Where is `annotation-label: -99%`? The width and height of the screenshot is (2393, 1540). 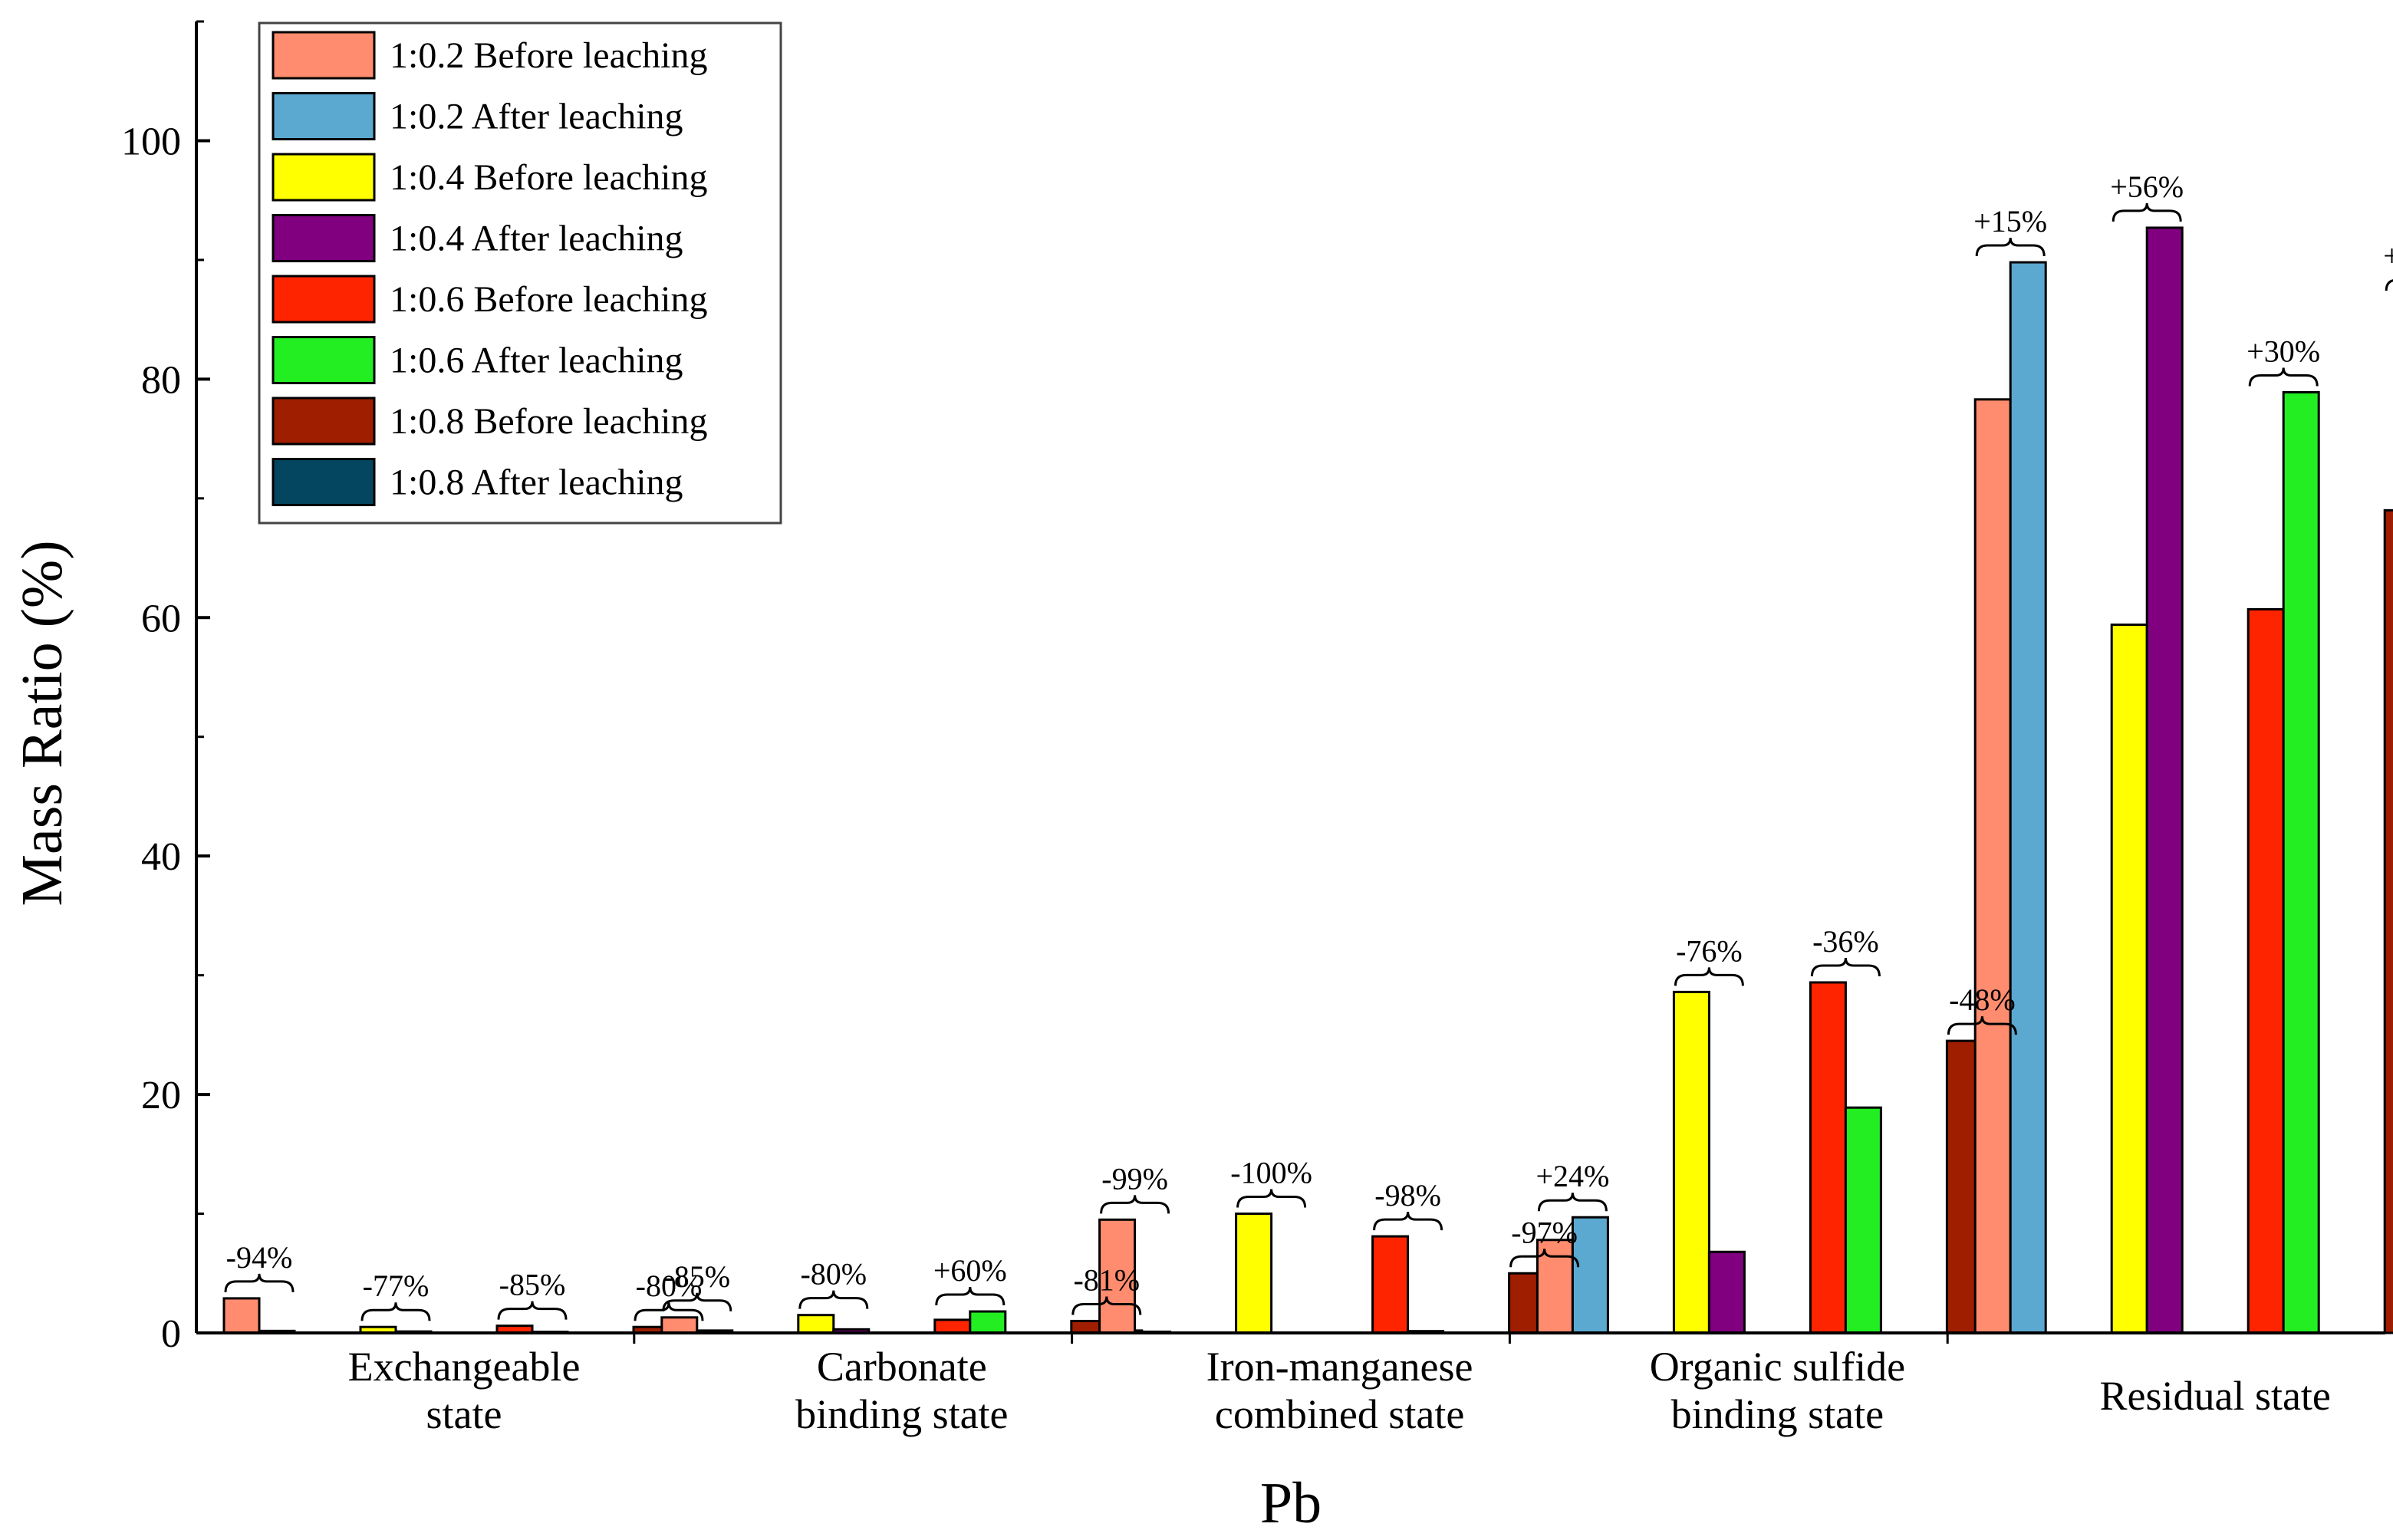 annotation-label: -99% is located at coordinates (1135, 1178).